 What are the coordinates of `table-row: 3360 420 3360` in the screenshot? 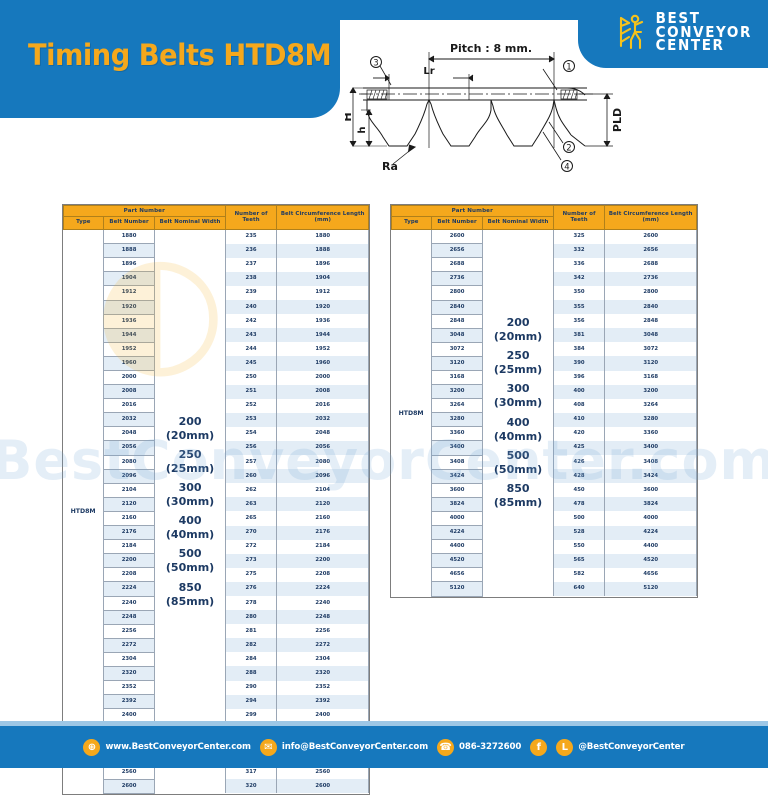 It's located at (544, 434).